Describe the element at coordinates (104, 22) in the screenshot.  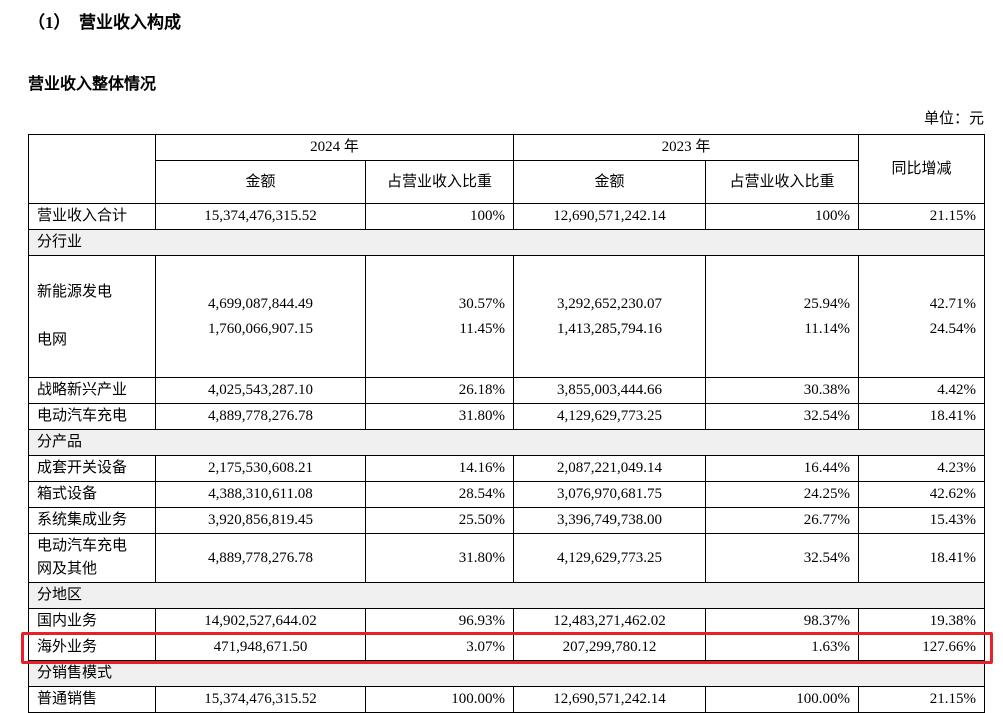
I see `page-title: （1） 营业收入构成` at that location.